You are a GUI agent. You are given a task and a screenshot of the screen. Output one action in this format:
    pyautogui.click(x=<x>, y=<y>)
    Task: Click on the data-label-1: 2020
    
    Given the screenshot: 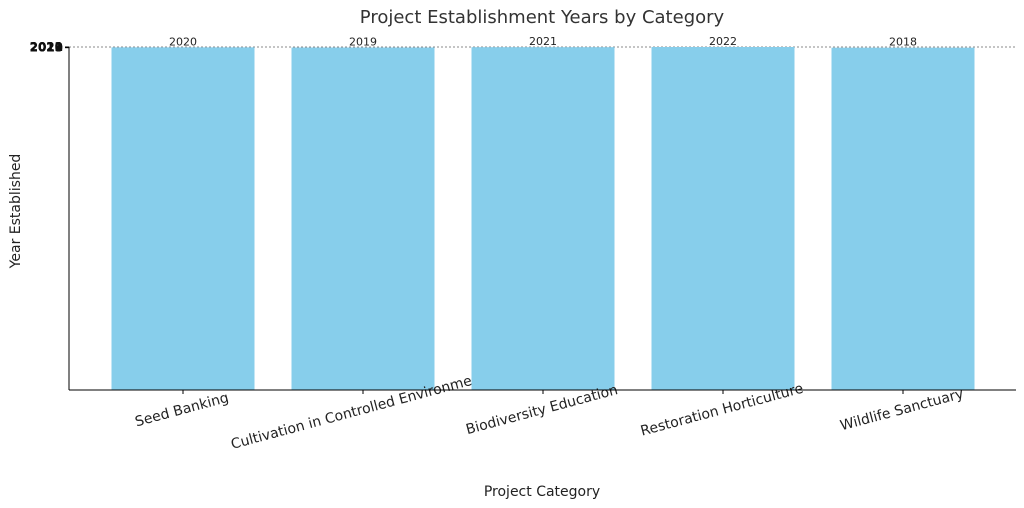 What is the action you would take?
    pyautogui.click(x=183, y=41)
    